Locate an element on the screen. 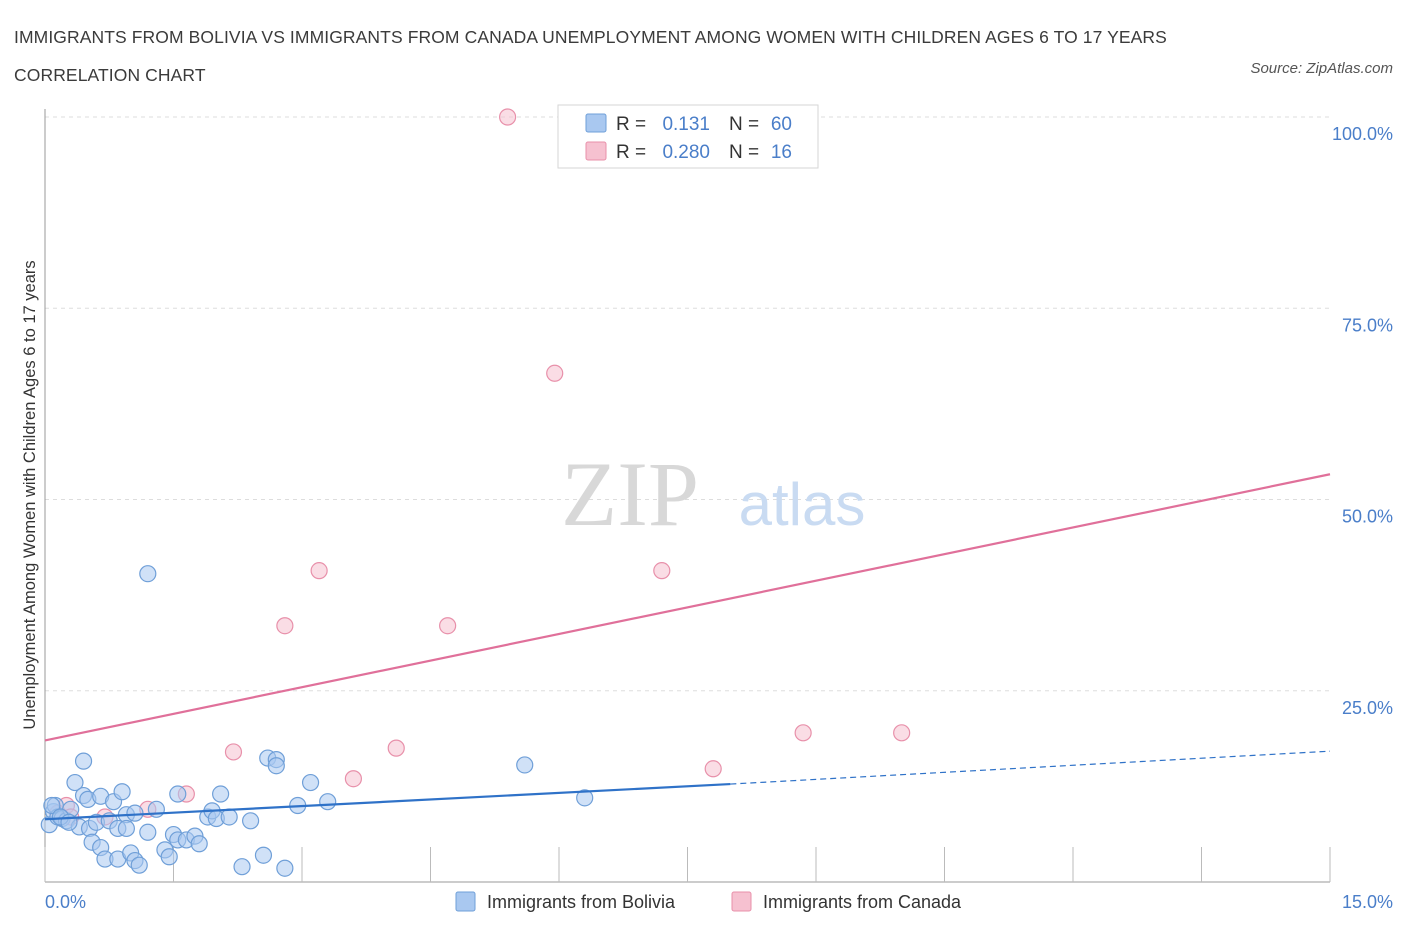 The height and width of the screenshot is (930, 1406). legend-n-value-bolivia: 60 is located at coordinates (781, 124).